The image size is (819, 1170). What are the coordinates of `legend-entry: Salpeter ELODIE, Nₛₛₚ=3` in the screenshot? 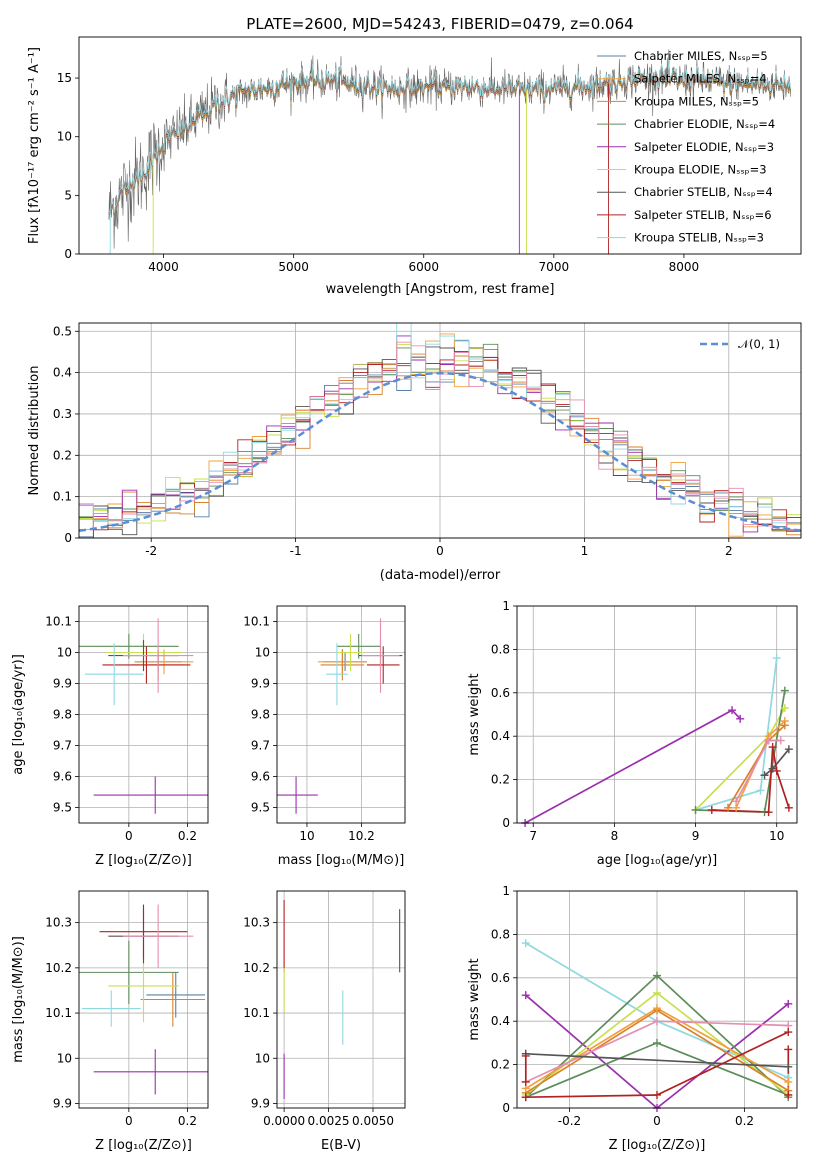 It's located at (704, 147).